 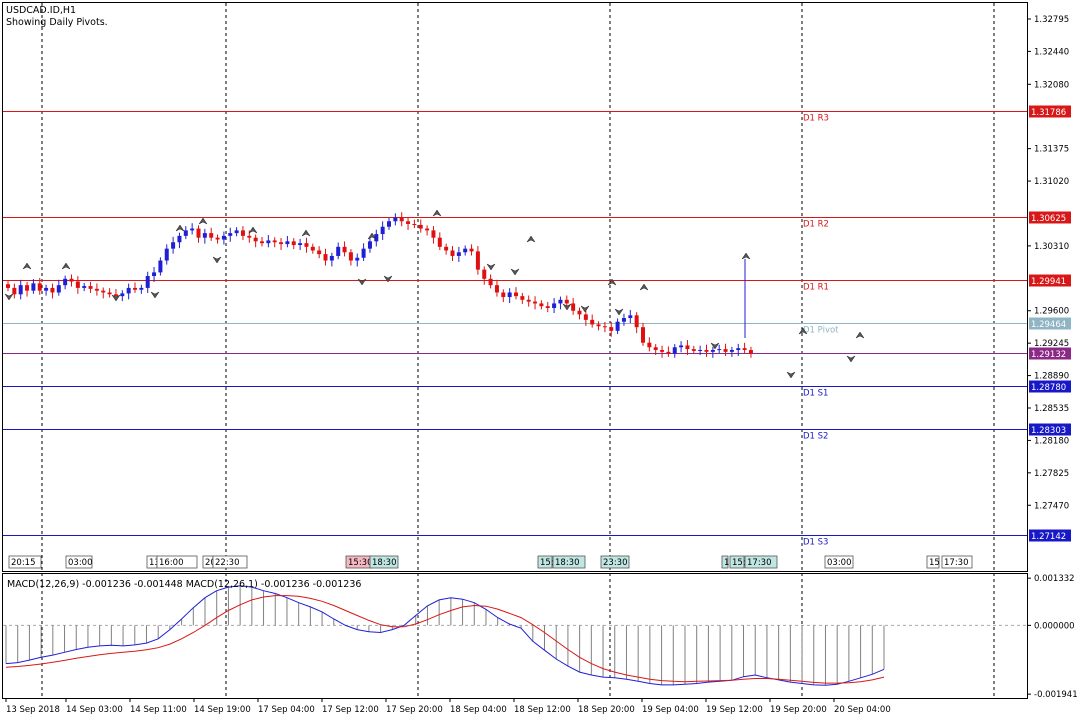 I want to click on time-tag-label: 17:30, so click(x=956, y=563).